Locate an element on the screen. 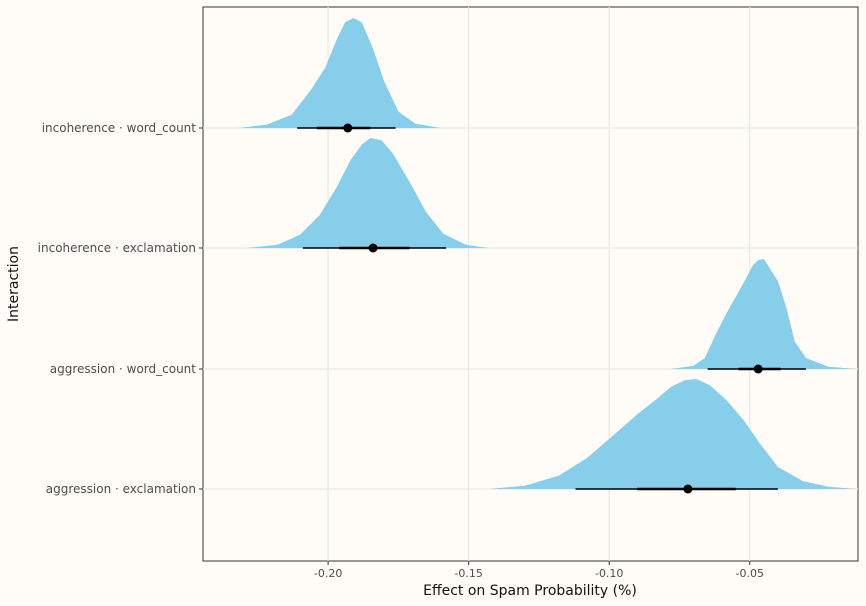 The width and height of the screenshot is (866, 606). y-tick-label: aggression · word_count is located at coordinates (123, 369).